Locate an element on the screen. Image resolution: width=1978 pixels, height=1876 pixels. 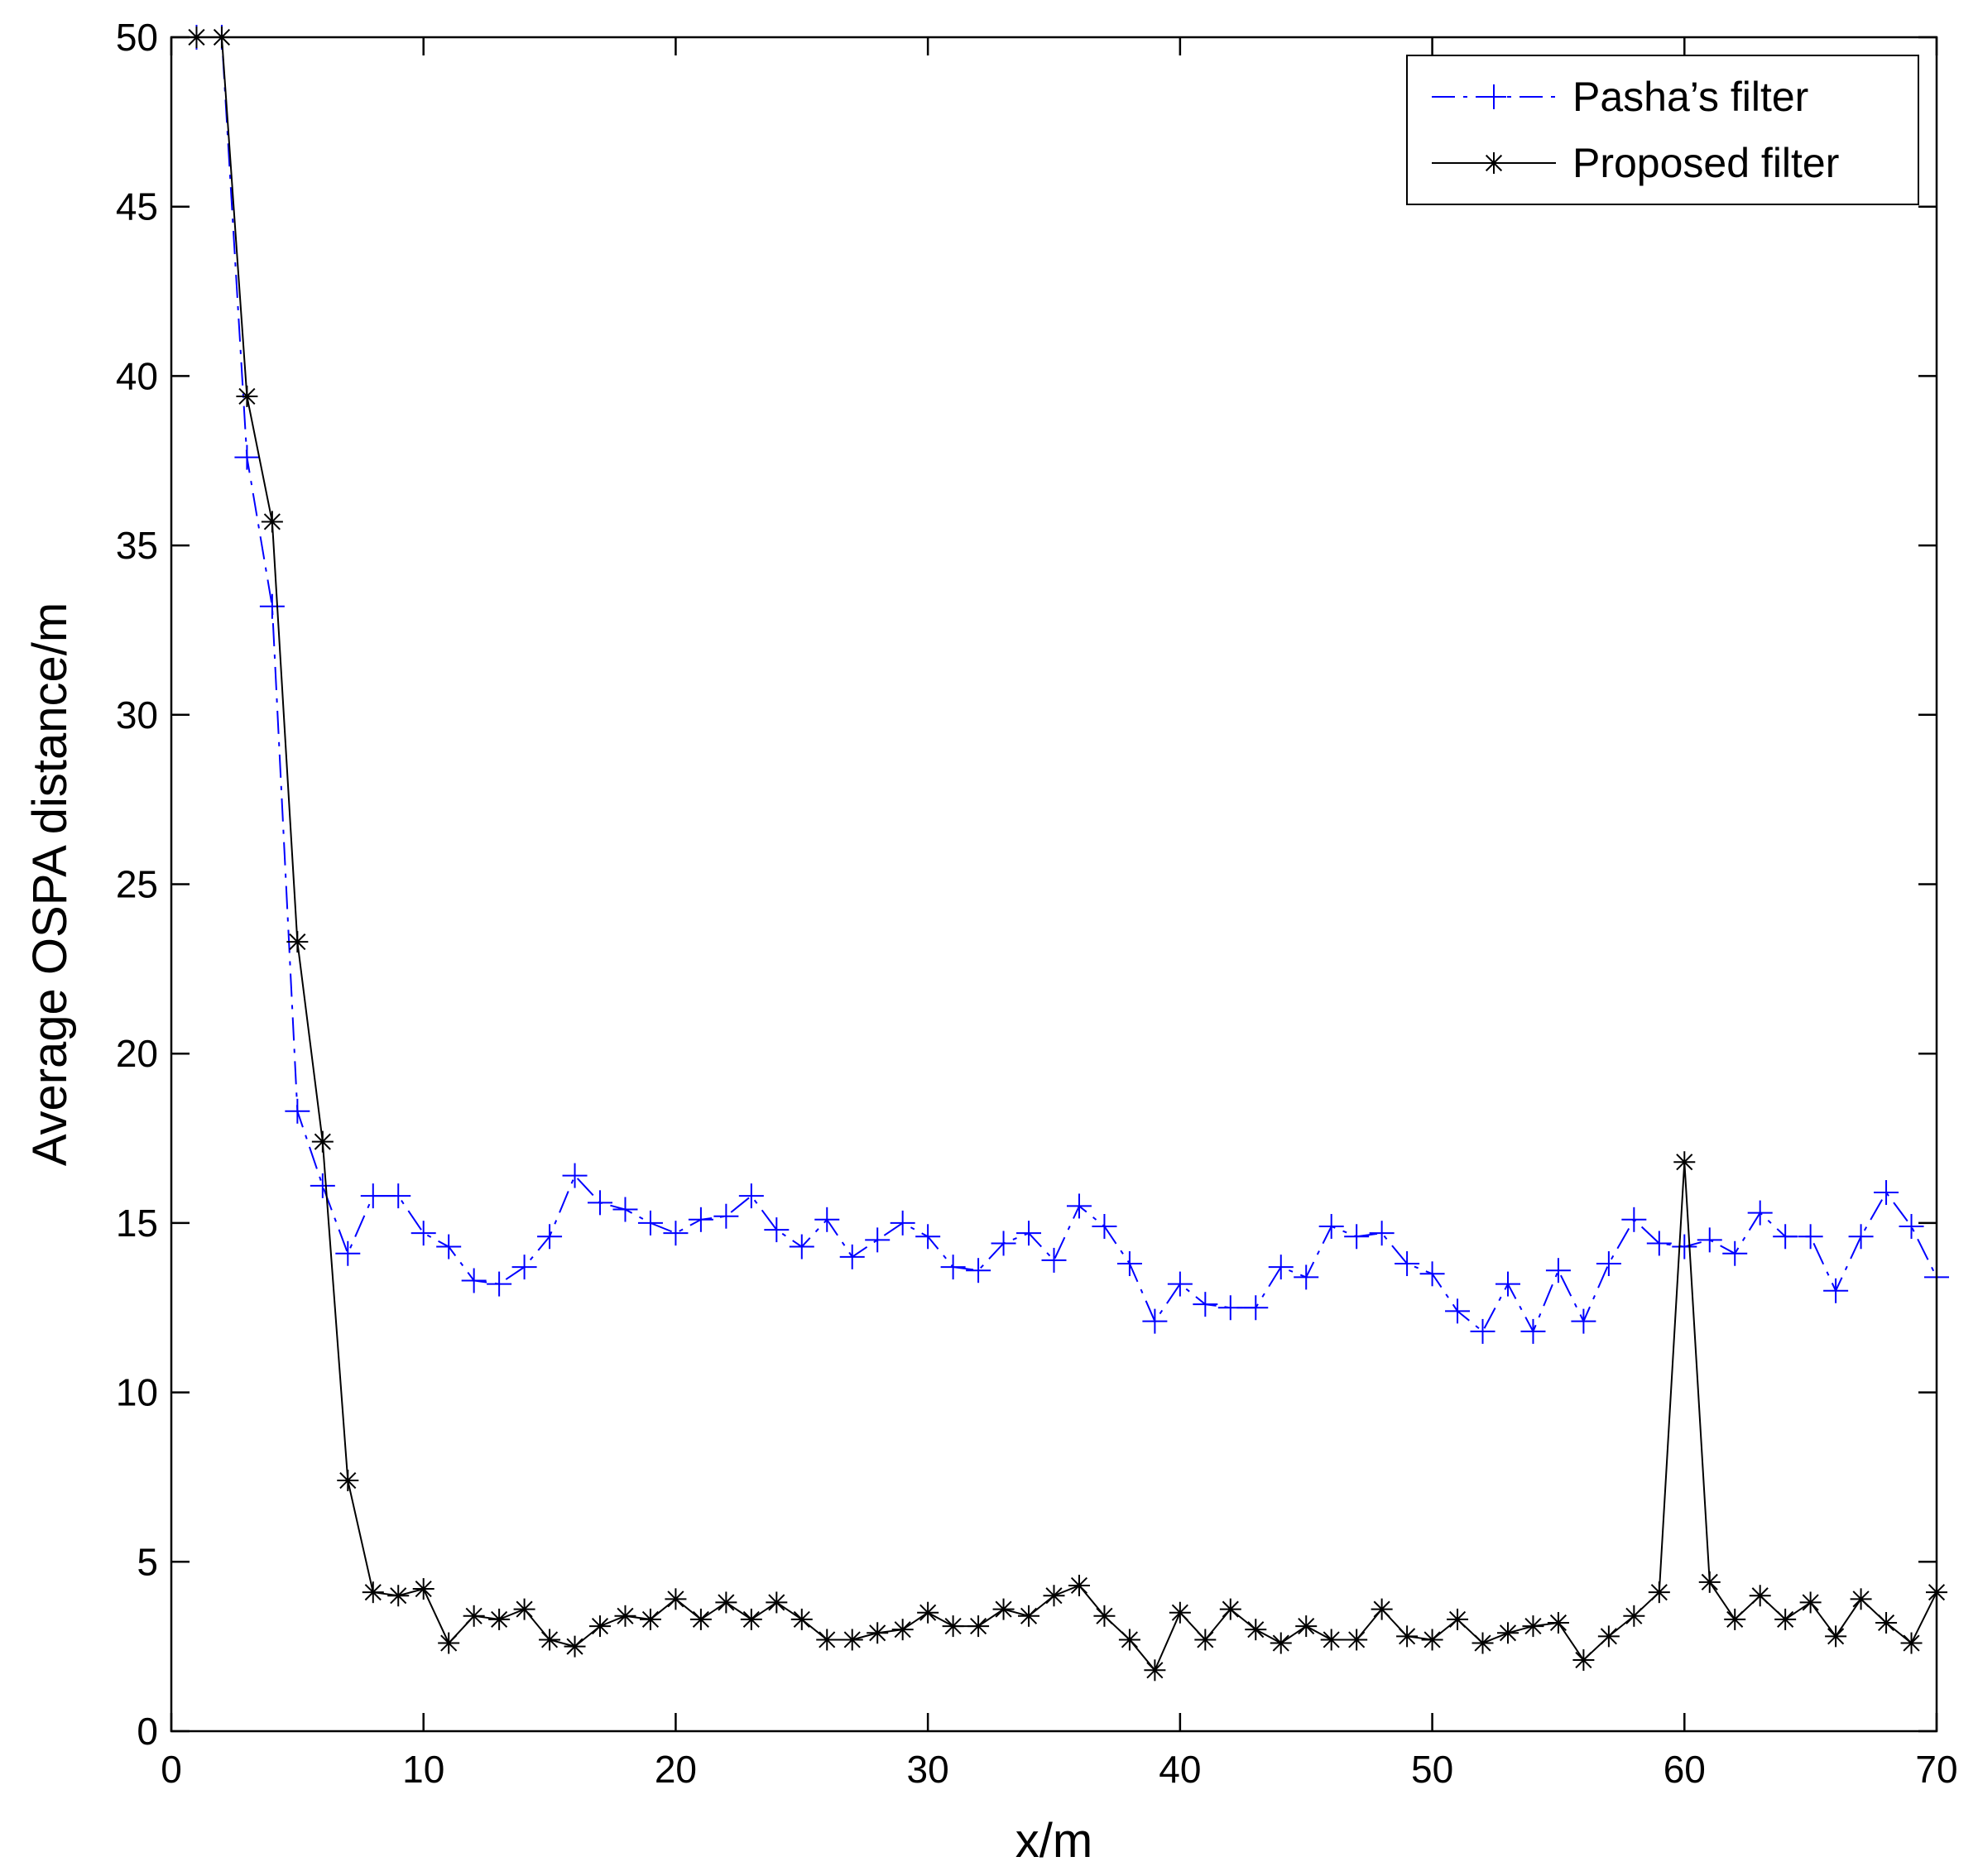
x-tick-label: 70 is located at coordinates (1936, 1769).